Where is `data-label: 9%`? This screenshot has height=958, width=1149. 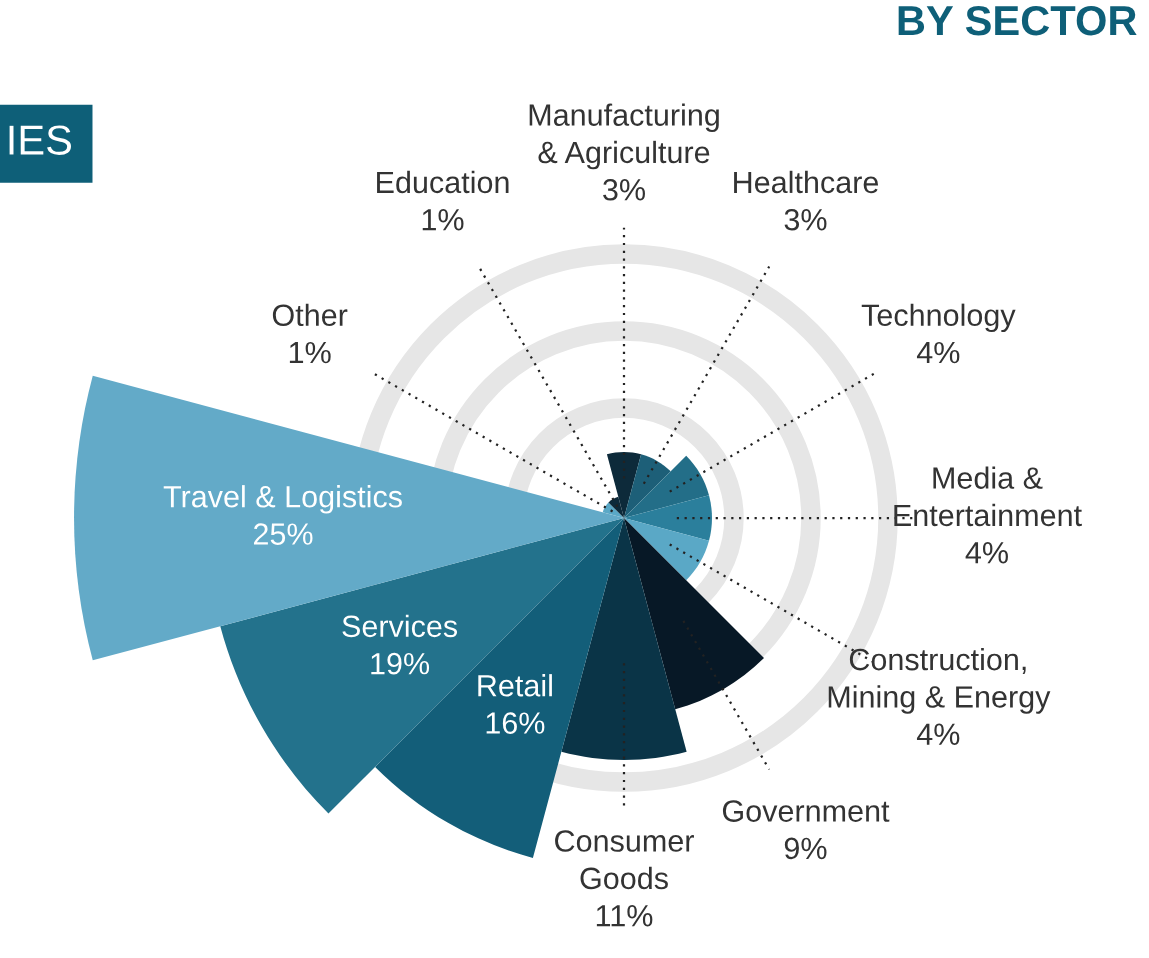
data-label: 9% is located at coordinates (805, 848).